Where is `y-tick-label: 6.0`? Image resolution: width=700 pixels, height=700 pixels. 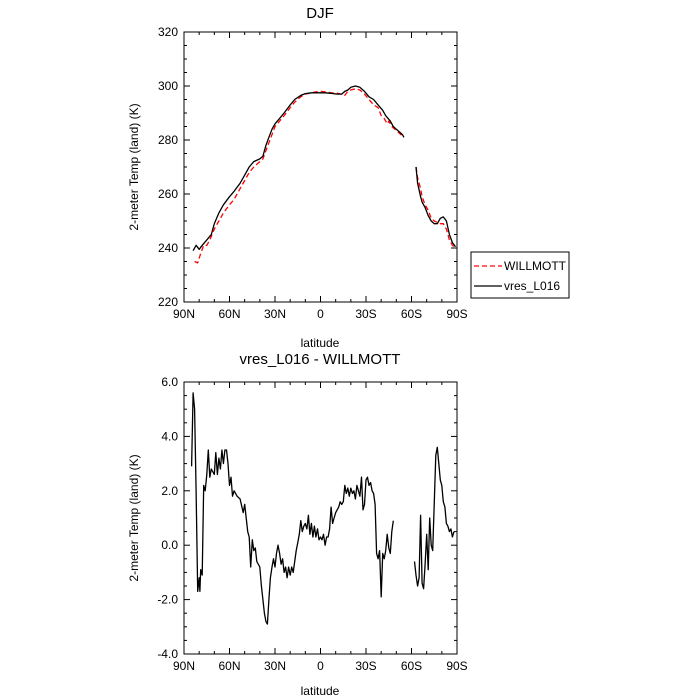
y-tick-label: 6.0 is located at coordinates (169, 382).